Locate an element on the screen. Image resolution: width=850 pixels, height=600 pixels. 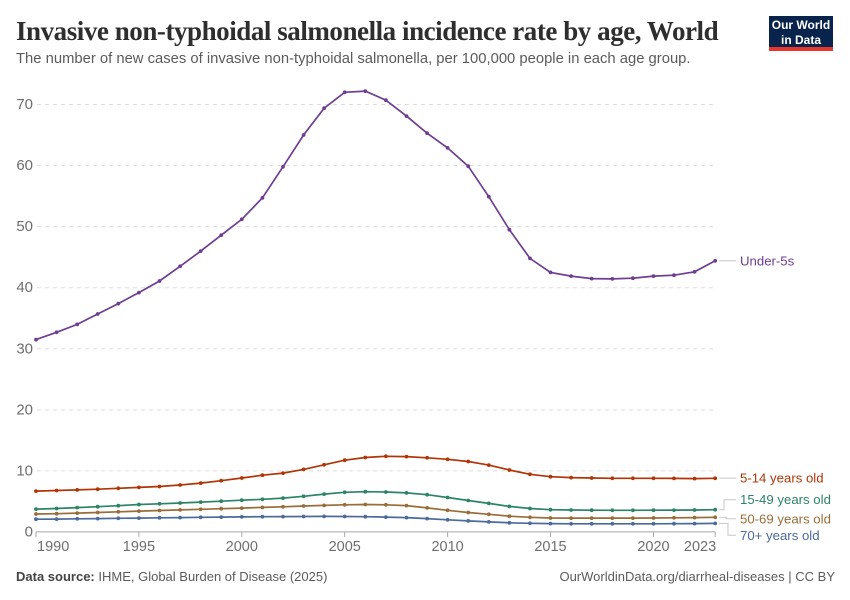
svg-text: 2023 is located at coordinates (700, 547).